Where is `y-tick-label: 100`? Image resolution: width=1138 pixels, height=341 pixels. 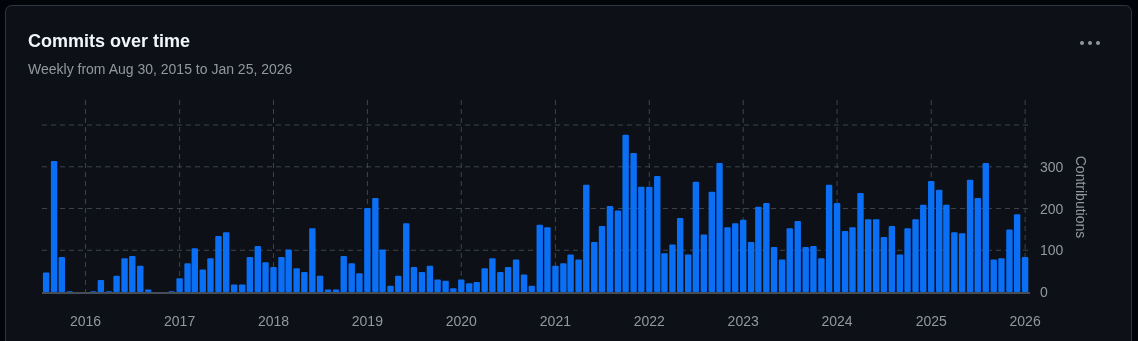 y-tick-label: 100 is located at coordinates (1052, 250).